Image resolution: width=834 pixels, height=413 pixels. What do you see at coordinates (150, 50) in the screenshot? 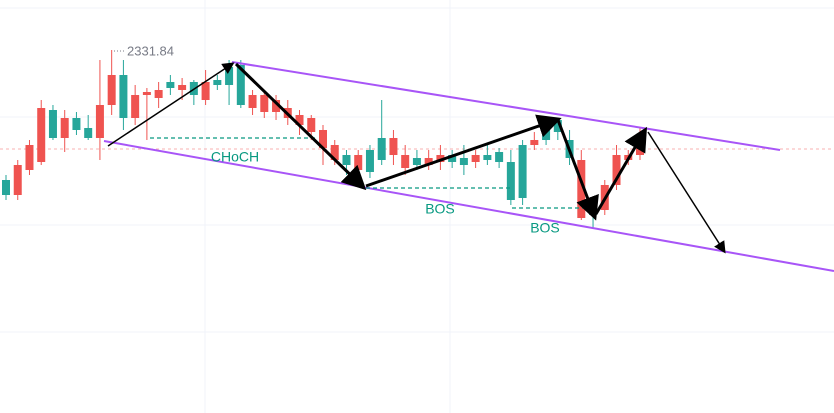
I see `high-marker: 2331.84` at bounding box center [150, 50].